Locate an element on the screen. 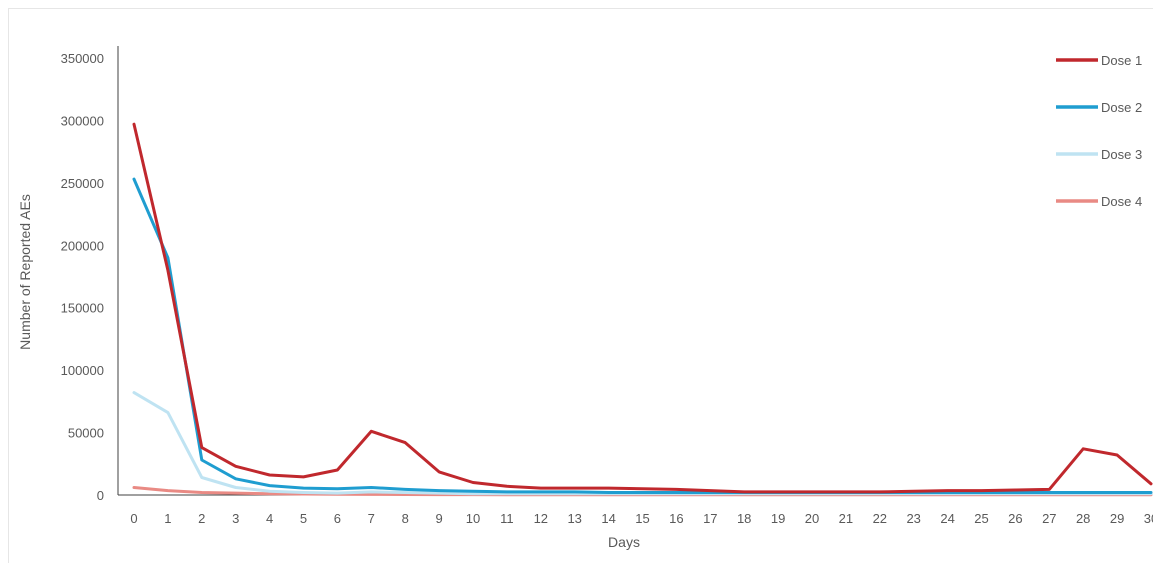 Image resolution: width=1153 pixels, height=563 pixels. x-tick-label: 29 is located at coordinates (1117, 518).